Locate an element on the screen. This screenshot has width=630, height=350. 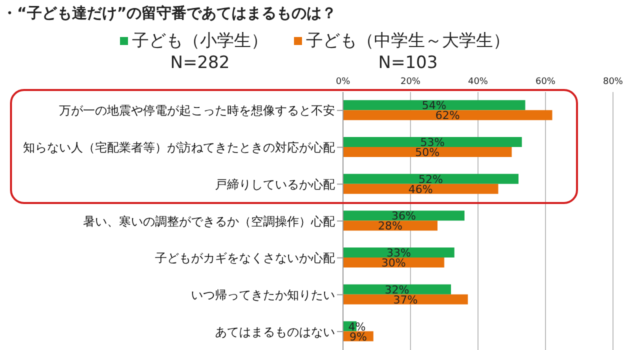
data-label: 62% is located at coordinates (447, 115).